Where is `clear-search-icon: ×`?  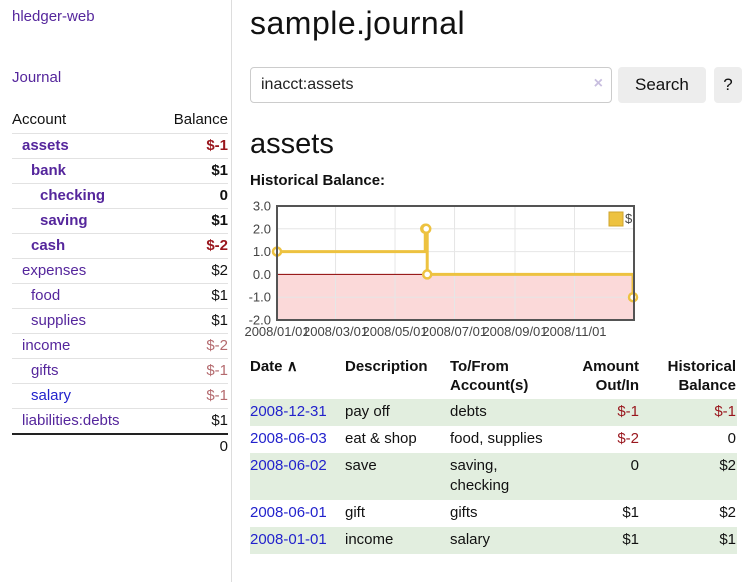 clear-search-icon: × is located at coordinates (598, 83).